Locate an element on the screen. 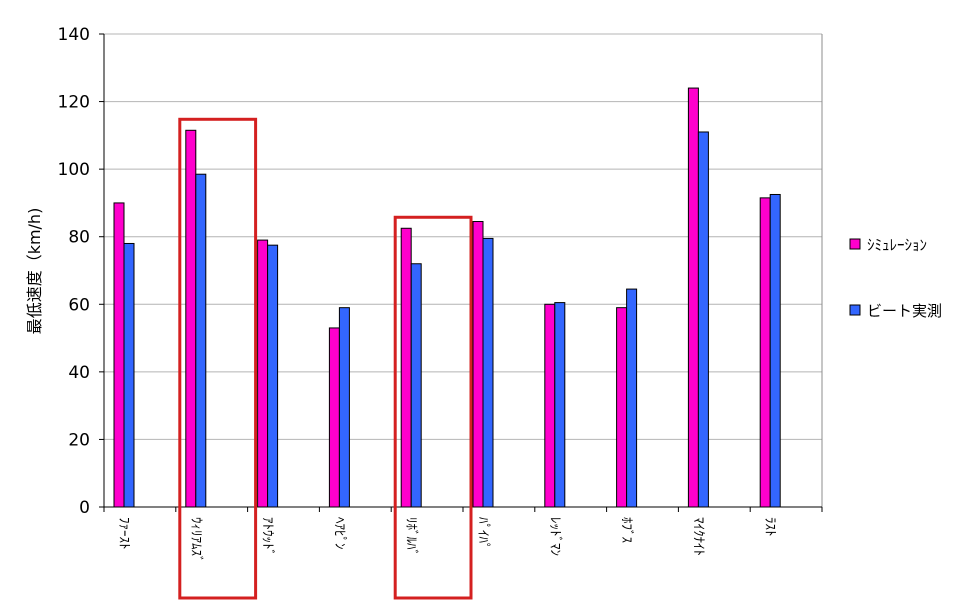 This screenshot has height=615, width=971. x-category-label: ﾏｲｸﾅｲﾄ is located at coordinates (697, 536).